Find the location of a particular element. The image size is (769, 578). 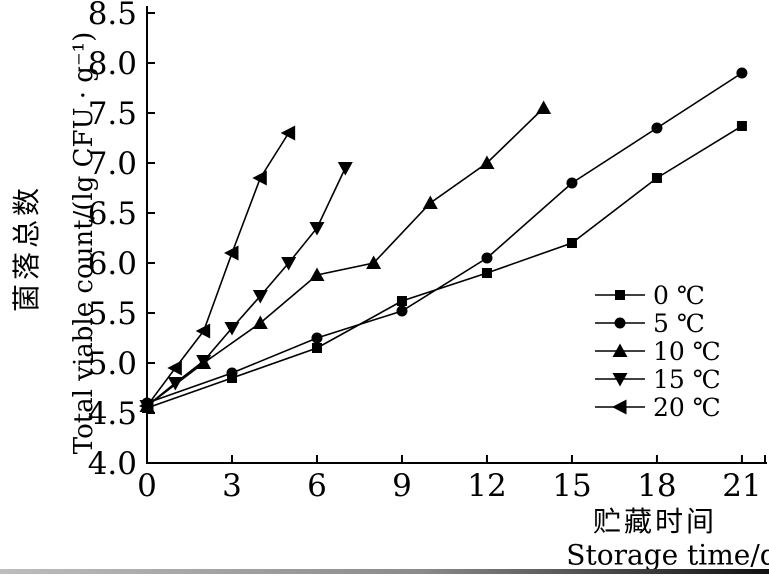

legend-triangle-left-icon is located at coordinates (620, 407).